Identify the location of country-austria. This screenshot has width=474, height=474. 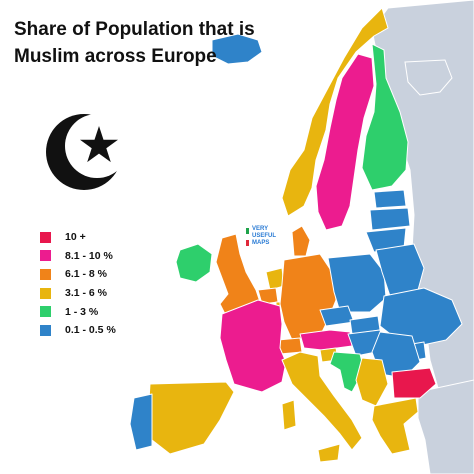
(326, 340).